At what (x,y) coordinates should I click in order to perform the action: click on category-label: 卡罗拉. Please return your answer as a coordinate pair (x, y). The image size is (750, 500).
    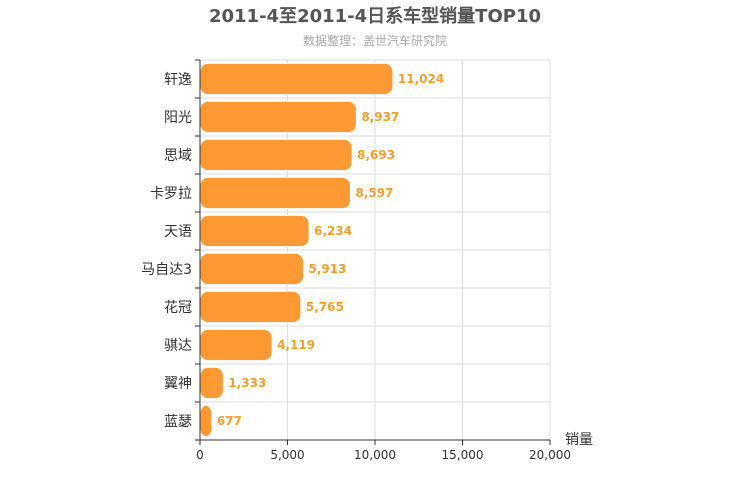
    Looking at the image, I should click on (171, 194).